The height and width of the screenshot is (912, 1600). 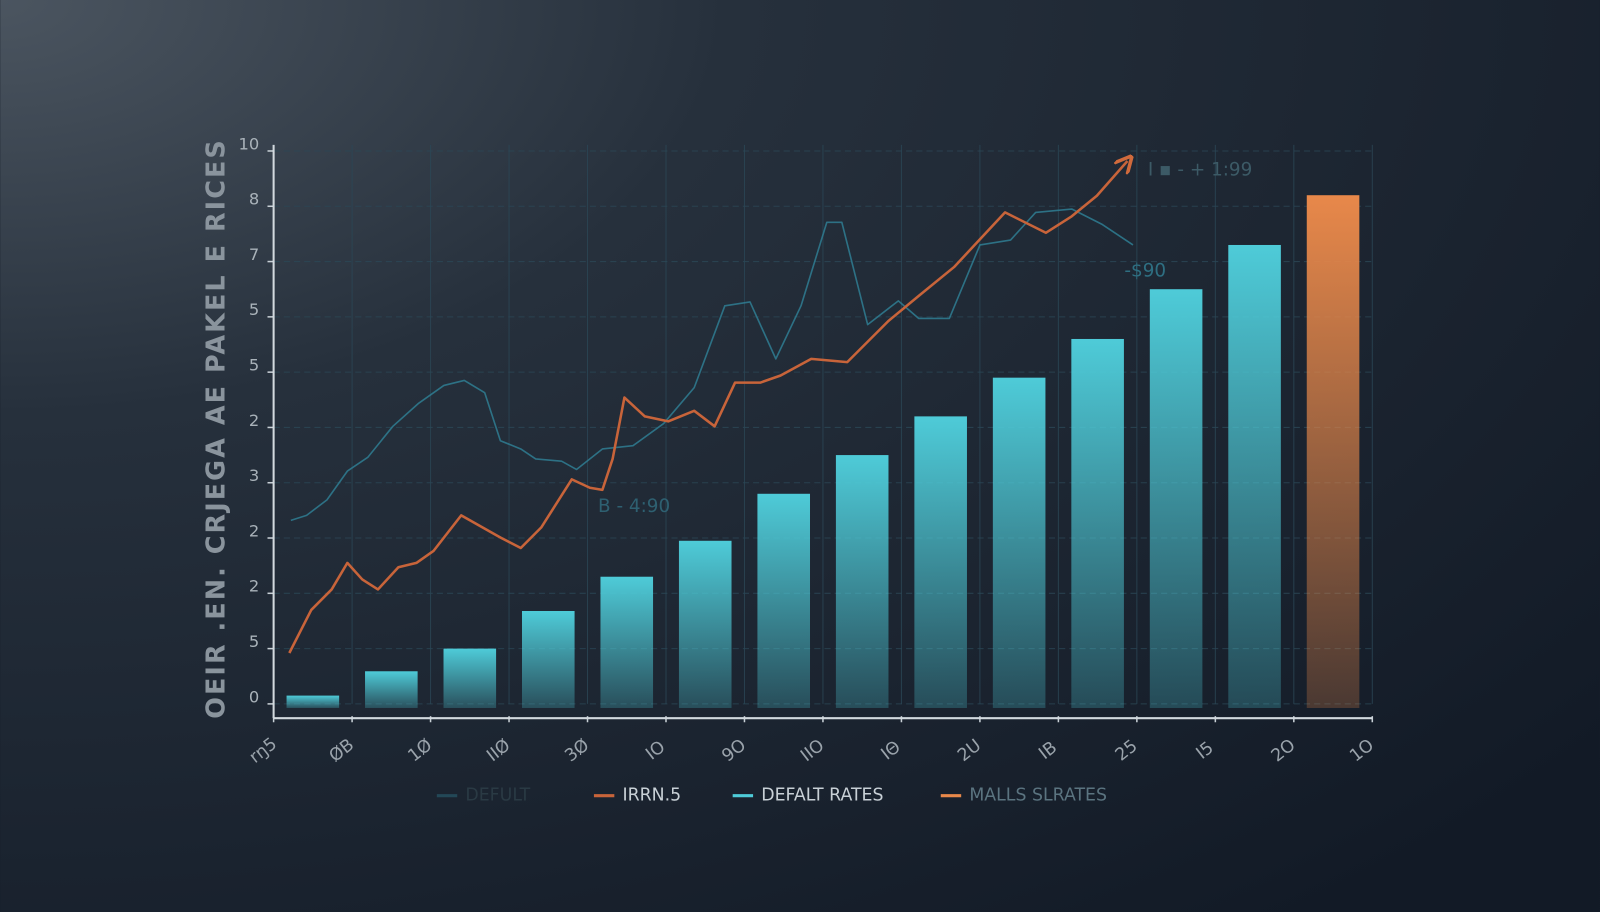 I want to click on legend-item: DEFULT, so click(x=483, y=796).